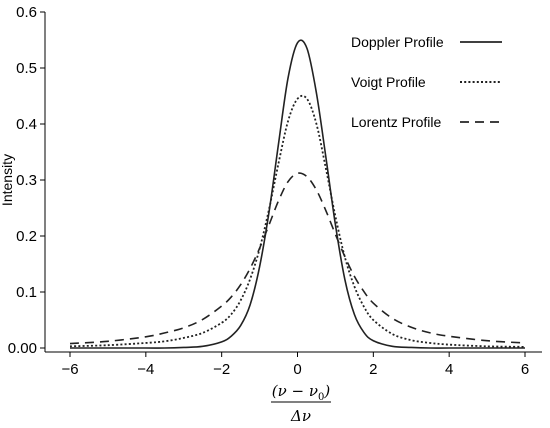  What do you see at coordinates (26, 68) in the screenshot?
I see `y-tick-label: 0.5` at bounding box center [26, 68].